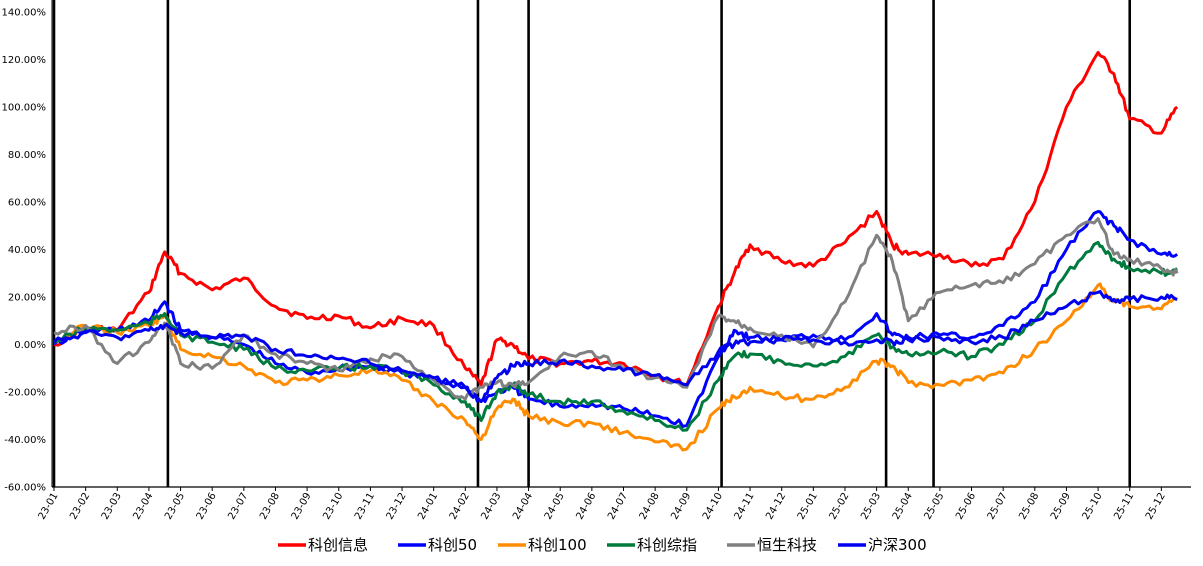 This screenshot has height=566, width=1203. What do you see at coordinates (618, 506) in the screenshot?
I see `x-tick-label: 24-07` at bounding box center [618, 506].